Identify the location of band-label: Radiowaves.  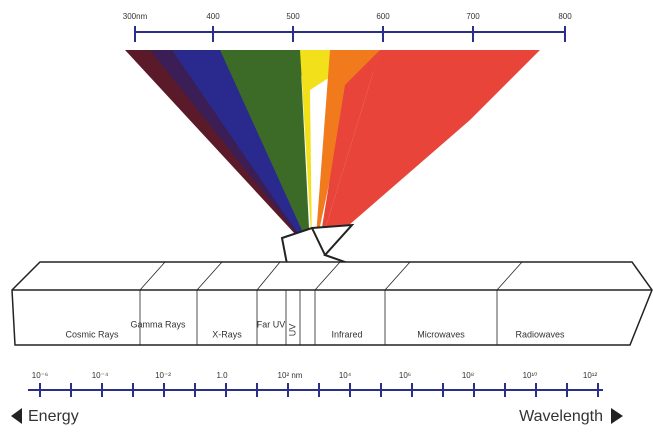
(540, 334).